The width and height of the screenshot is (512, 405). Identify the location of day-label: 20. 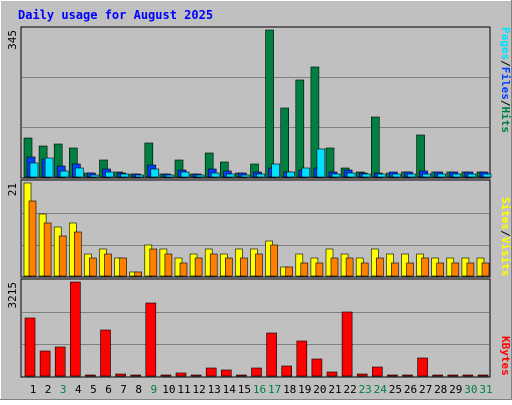
(319, 389).